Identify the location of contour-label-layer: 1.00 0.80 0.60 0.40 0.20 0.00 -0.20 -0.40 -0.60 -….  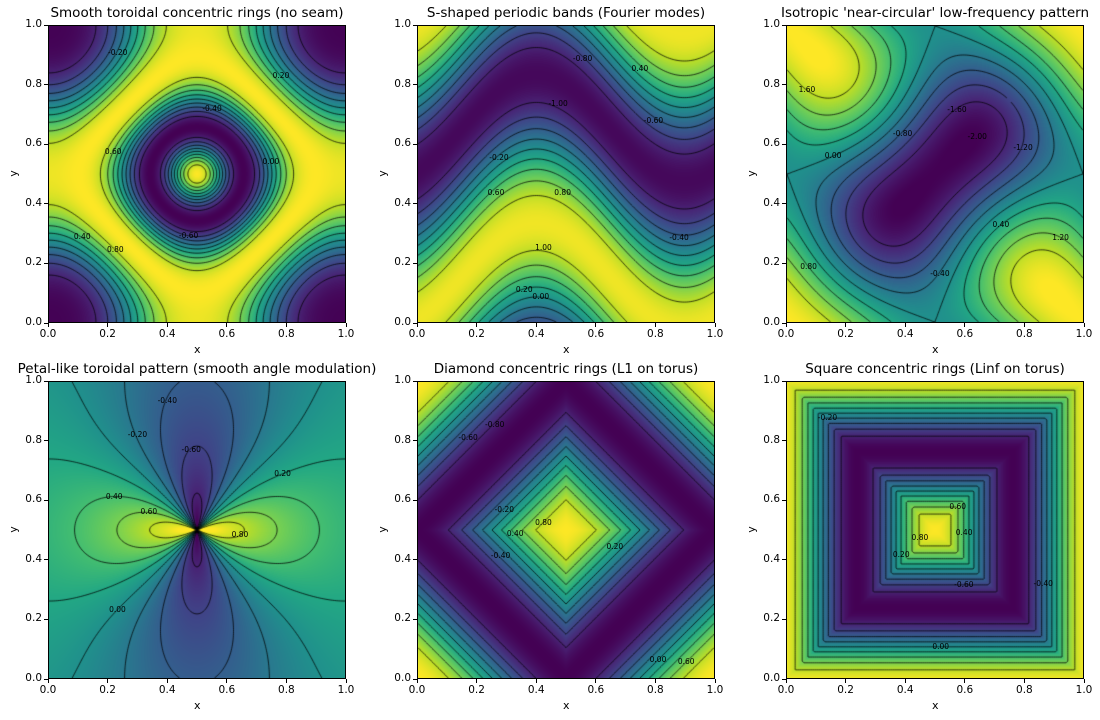
(566, 174).